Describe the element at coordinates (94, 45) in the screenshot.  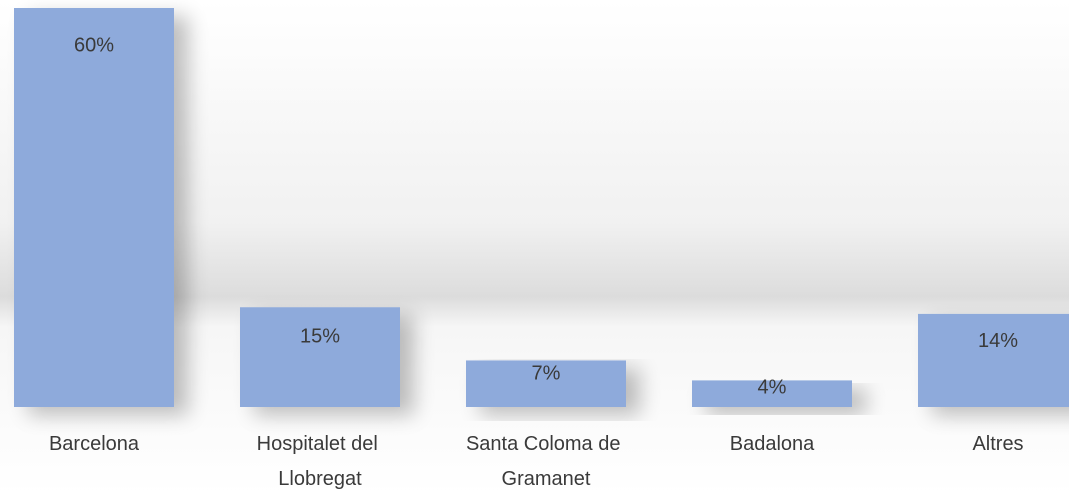
I see `data-label: 60%` at that location.